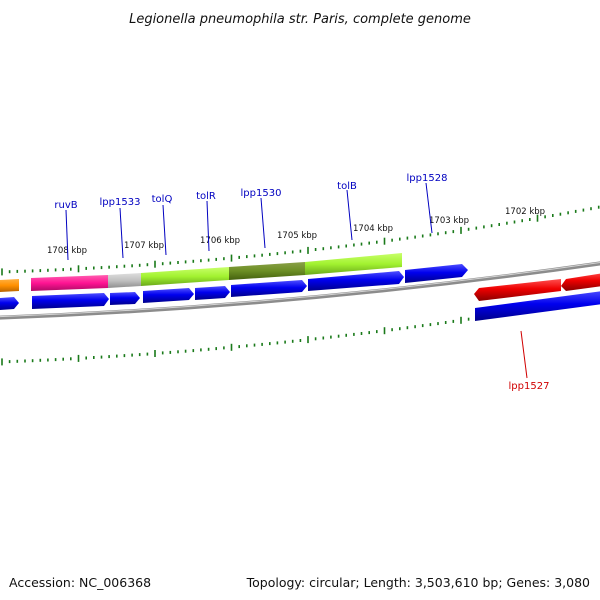  Describe the element at coordinates (65, 205) in the screenshot. I see `gene-label-ruvB: ruvB` at that location.